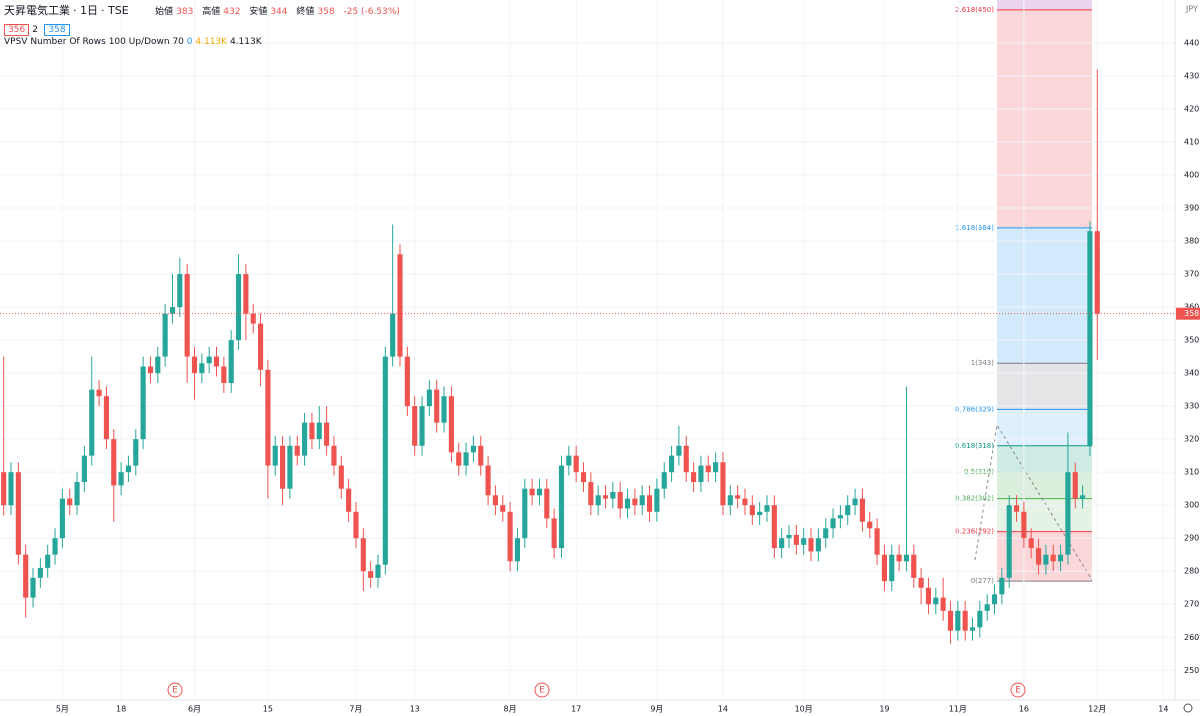 The height and width of the screenshot is (716, 1200). What do you see at coordinates (1191, 340) in the screenshot?
I see `y-tick-label: 350` at bounding box center [1191, 340].